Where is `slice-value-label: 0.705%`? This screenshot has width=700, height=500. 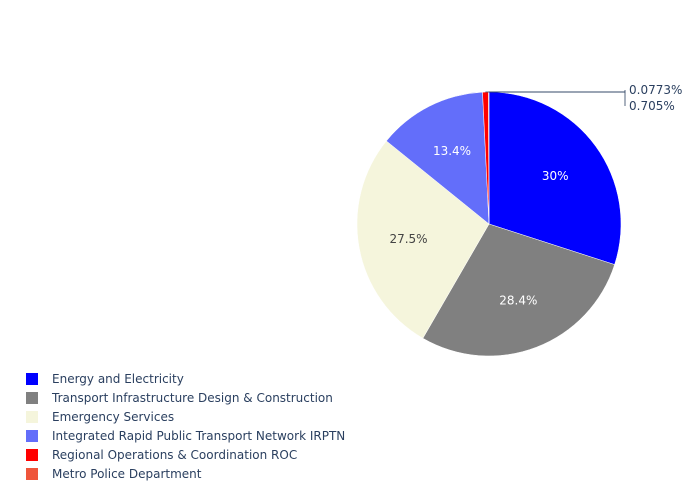 slice-value-label: 0.705% is located at coordinates (652, 106).